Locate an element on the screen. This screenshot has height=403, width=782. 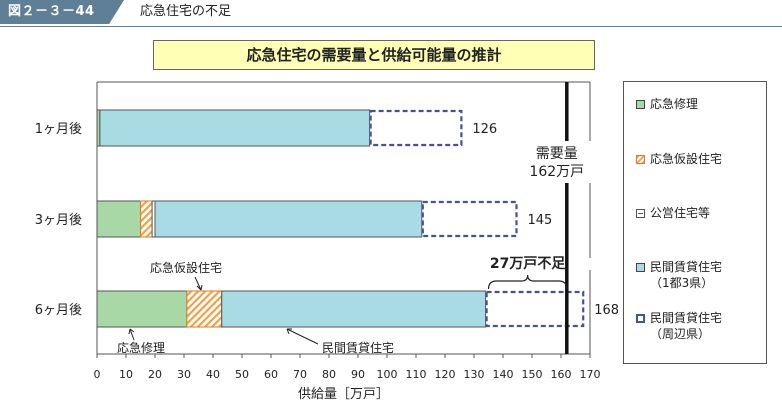
legend-swatch-private-rental-metro is located at coordinates (640, 267).